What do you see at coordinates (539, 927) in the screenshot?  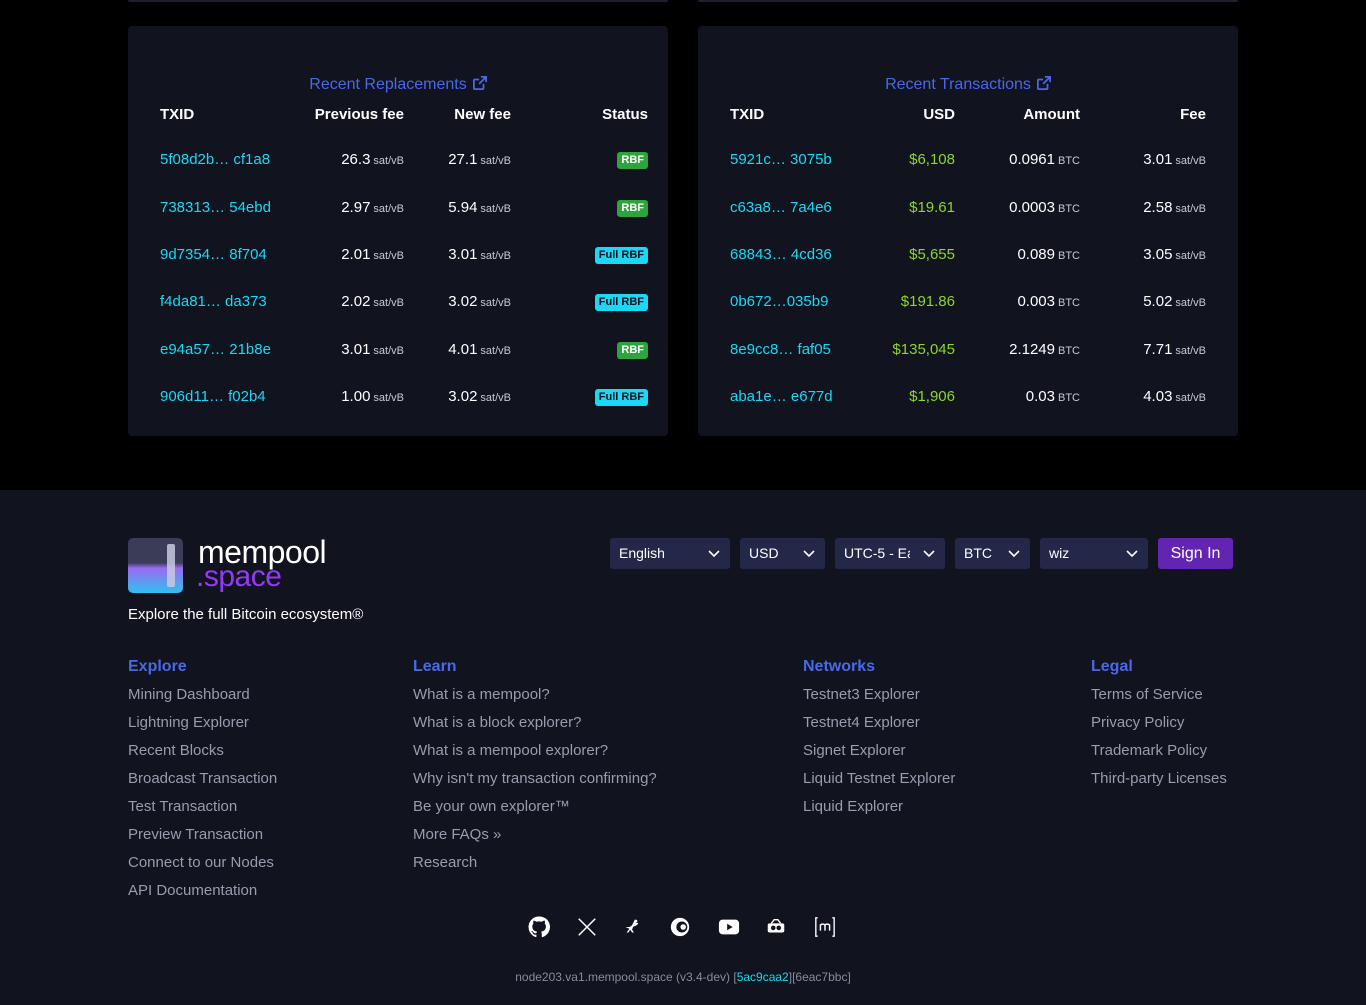 I see `github-icon` at bounding box center [539, 927].